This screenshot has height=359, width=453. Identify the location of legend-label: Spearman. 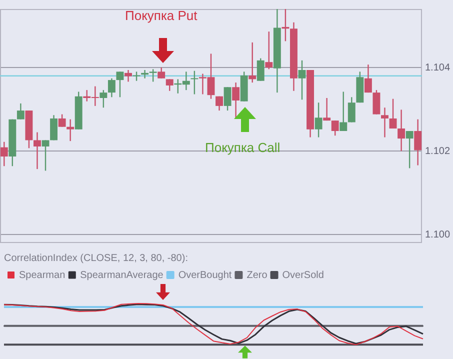
(42, 275).